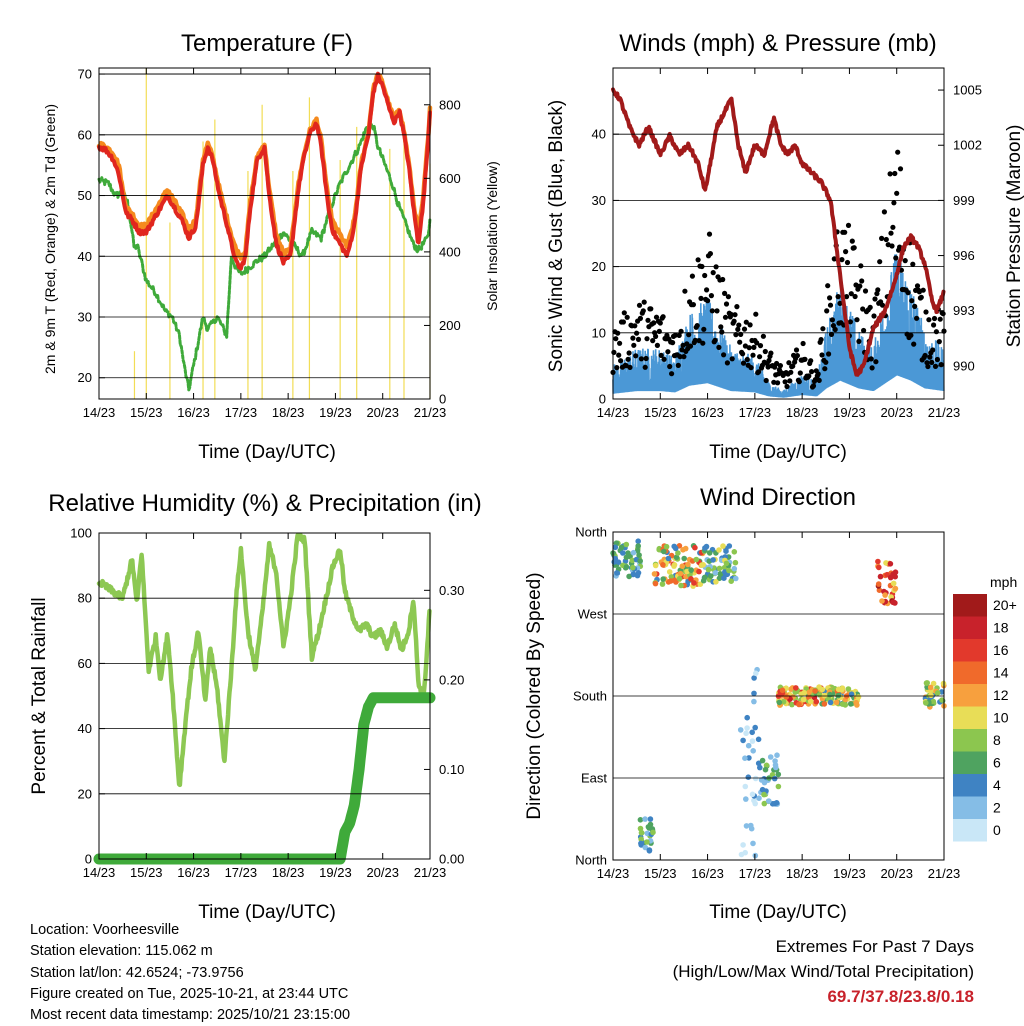 Image resolution: width=1024 pixels, height=1026 pixels. Describe the element at coordinates (778, 698) in the screenshot. I see `direction-plot-layer` at that location.